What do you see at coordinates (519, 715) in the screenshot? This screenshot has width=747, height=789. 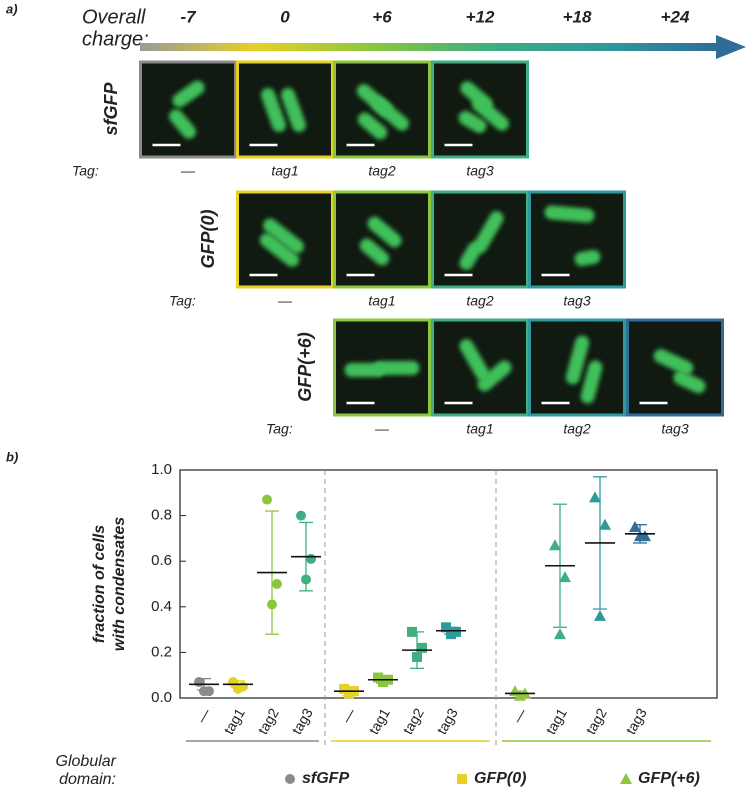 I see `x-tick-label: —` at bounding box center [519, 715].